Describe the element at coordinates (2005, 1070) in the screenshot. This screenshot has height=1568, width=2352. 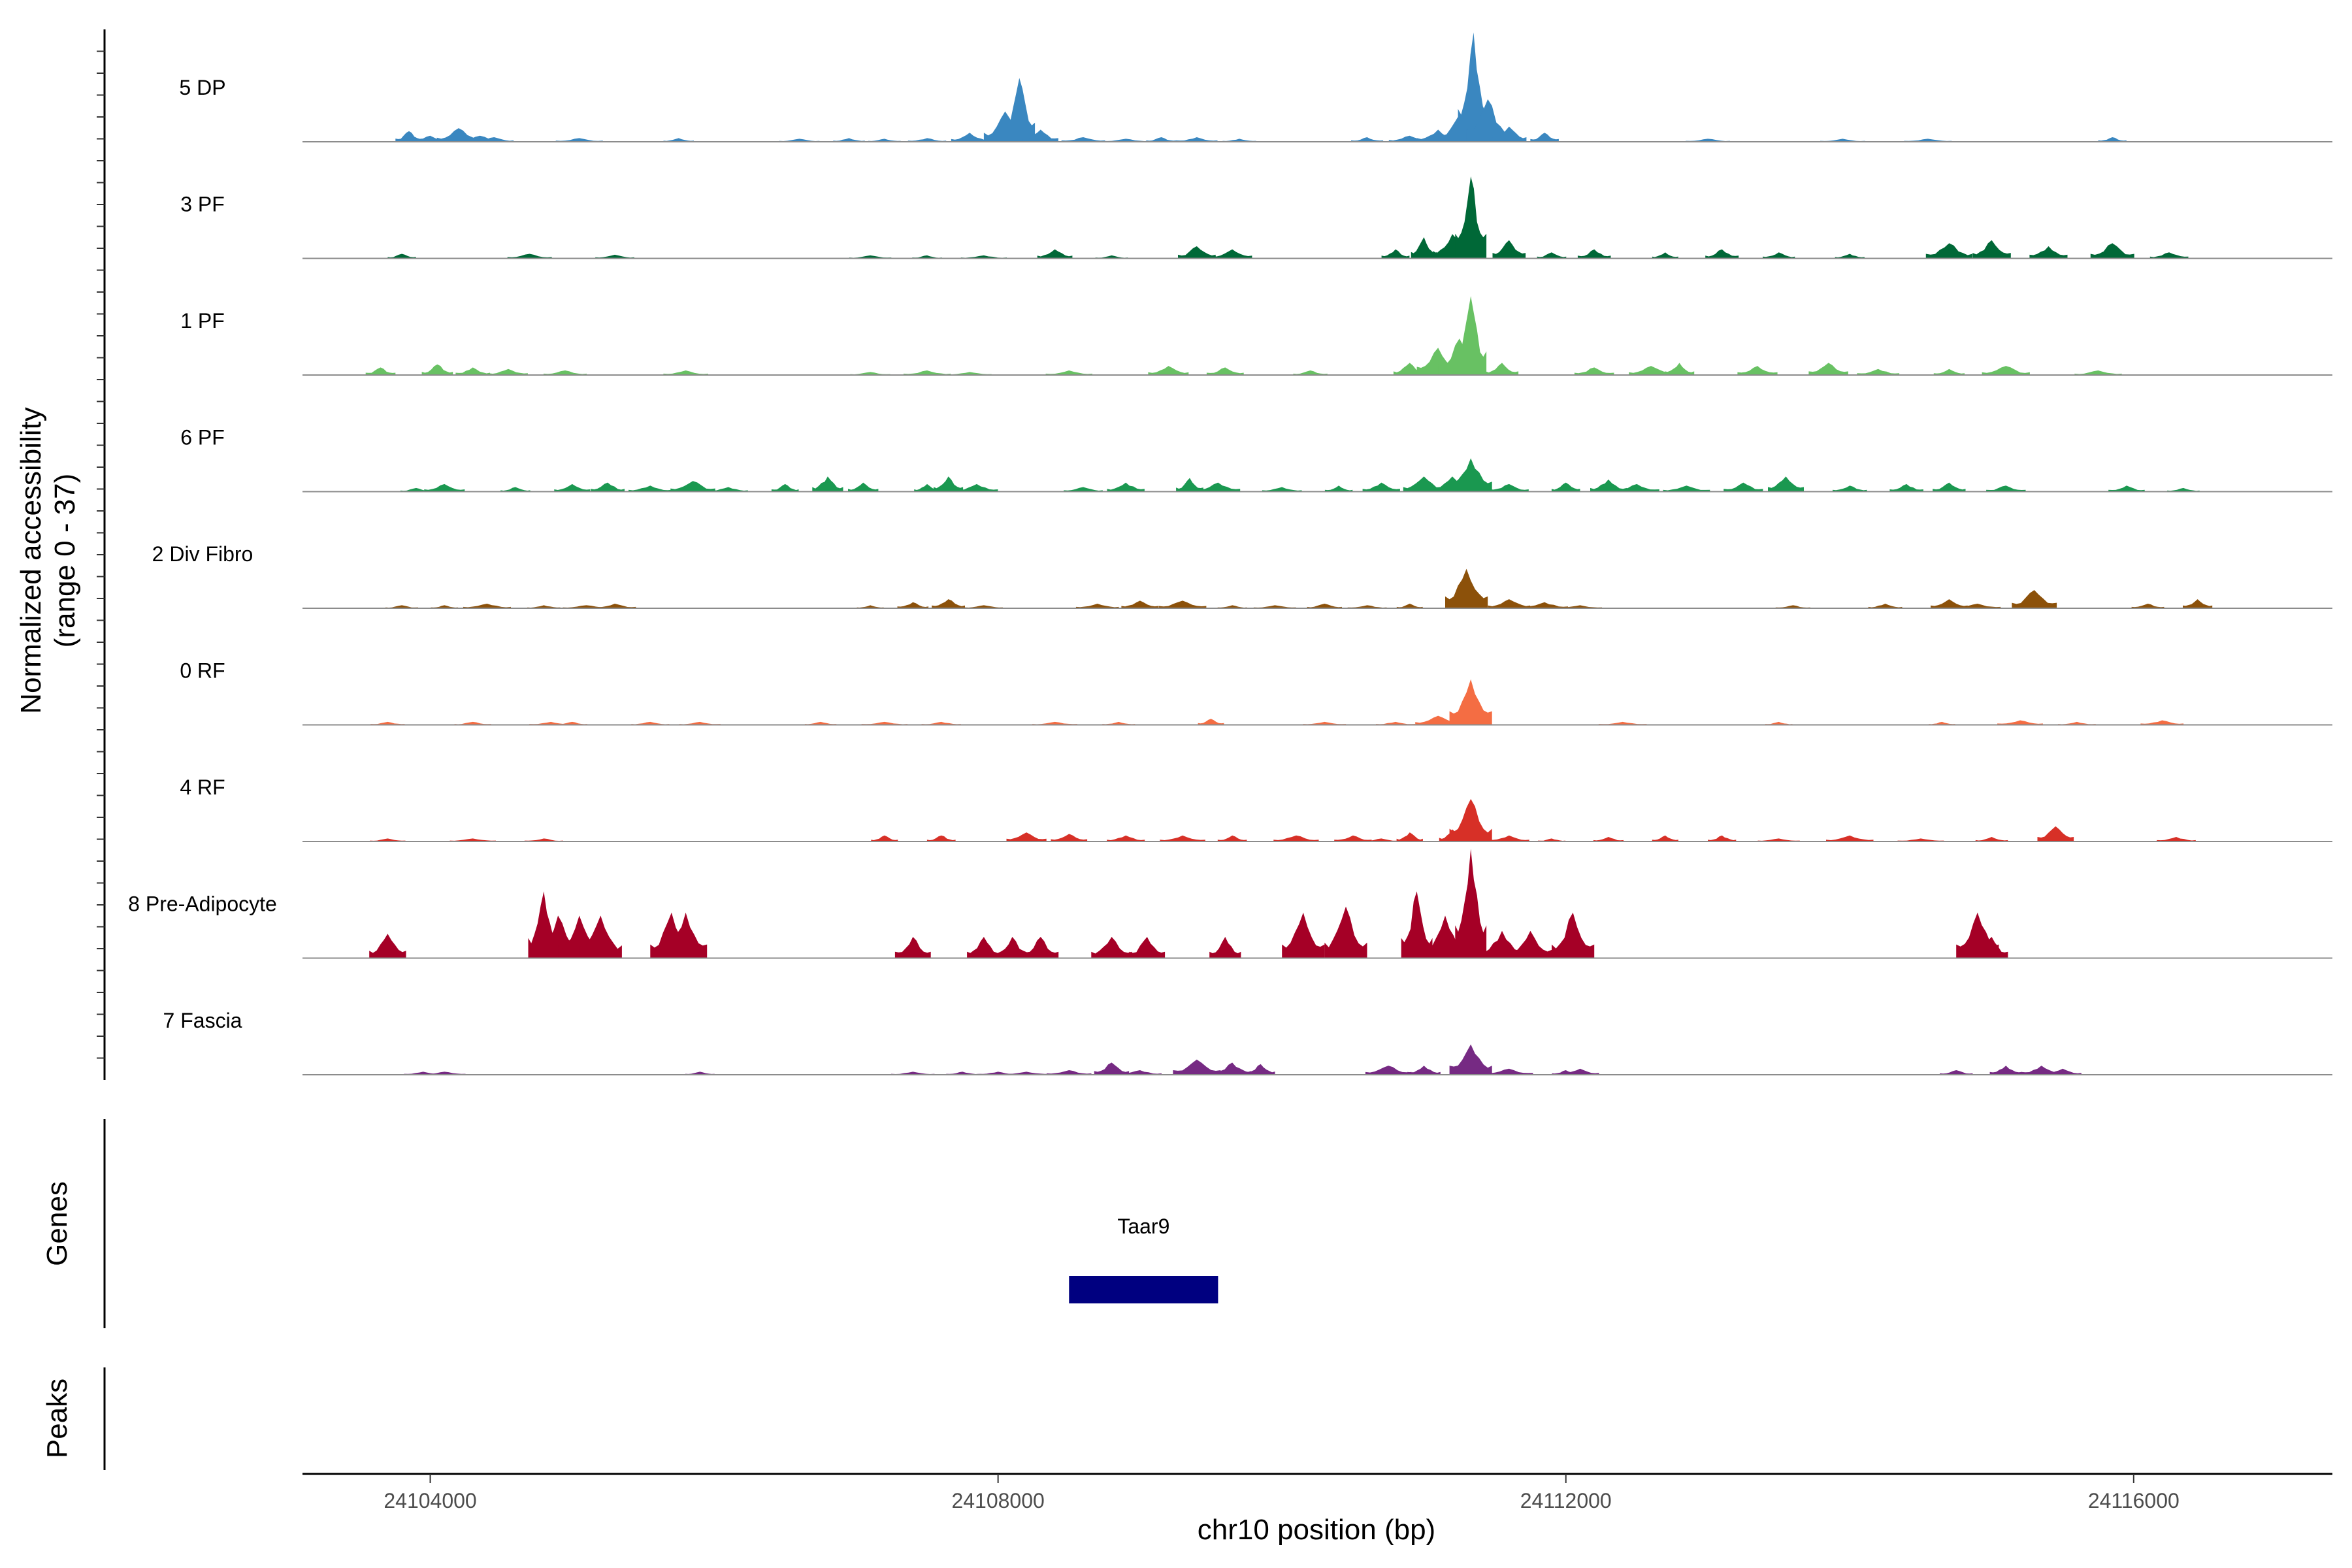
I see `7-fascia-peak-20` at that location.